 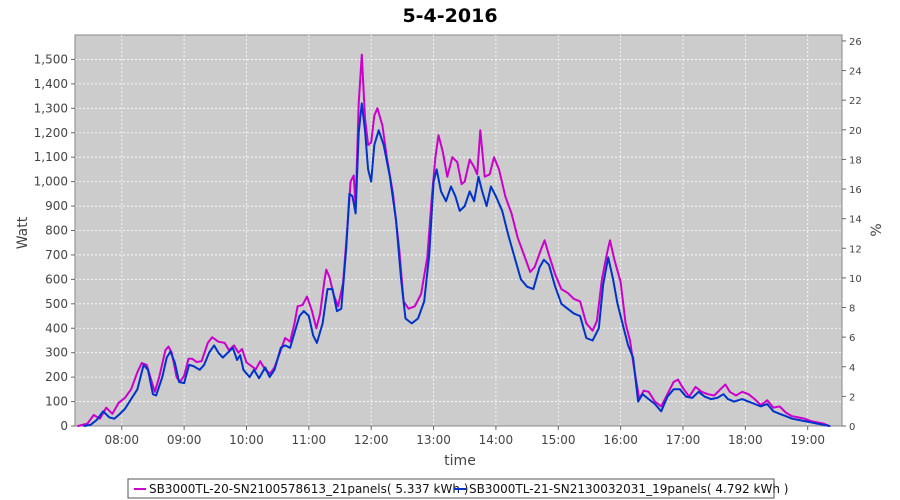 I want to click on y-tick-label: 100, so click(x=56, y=402).